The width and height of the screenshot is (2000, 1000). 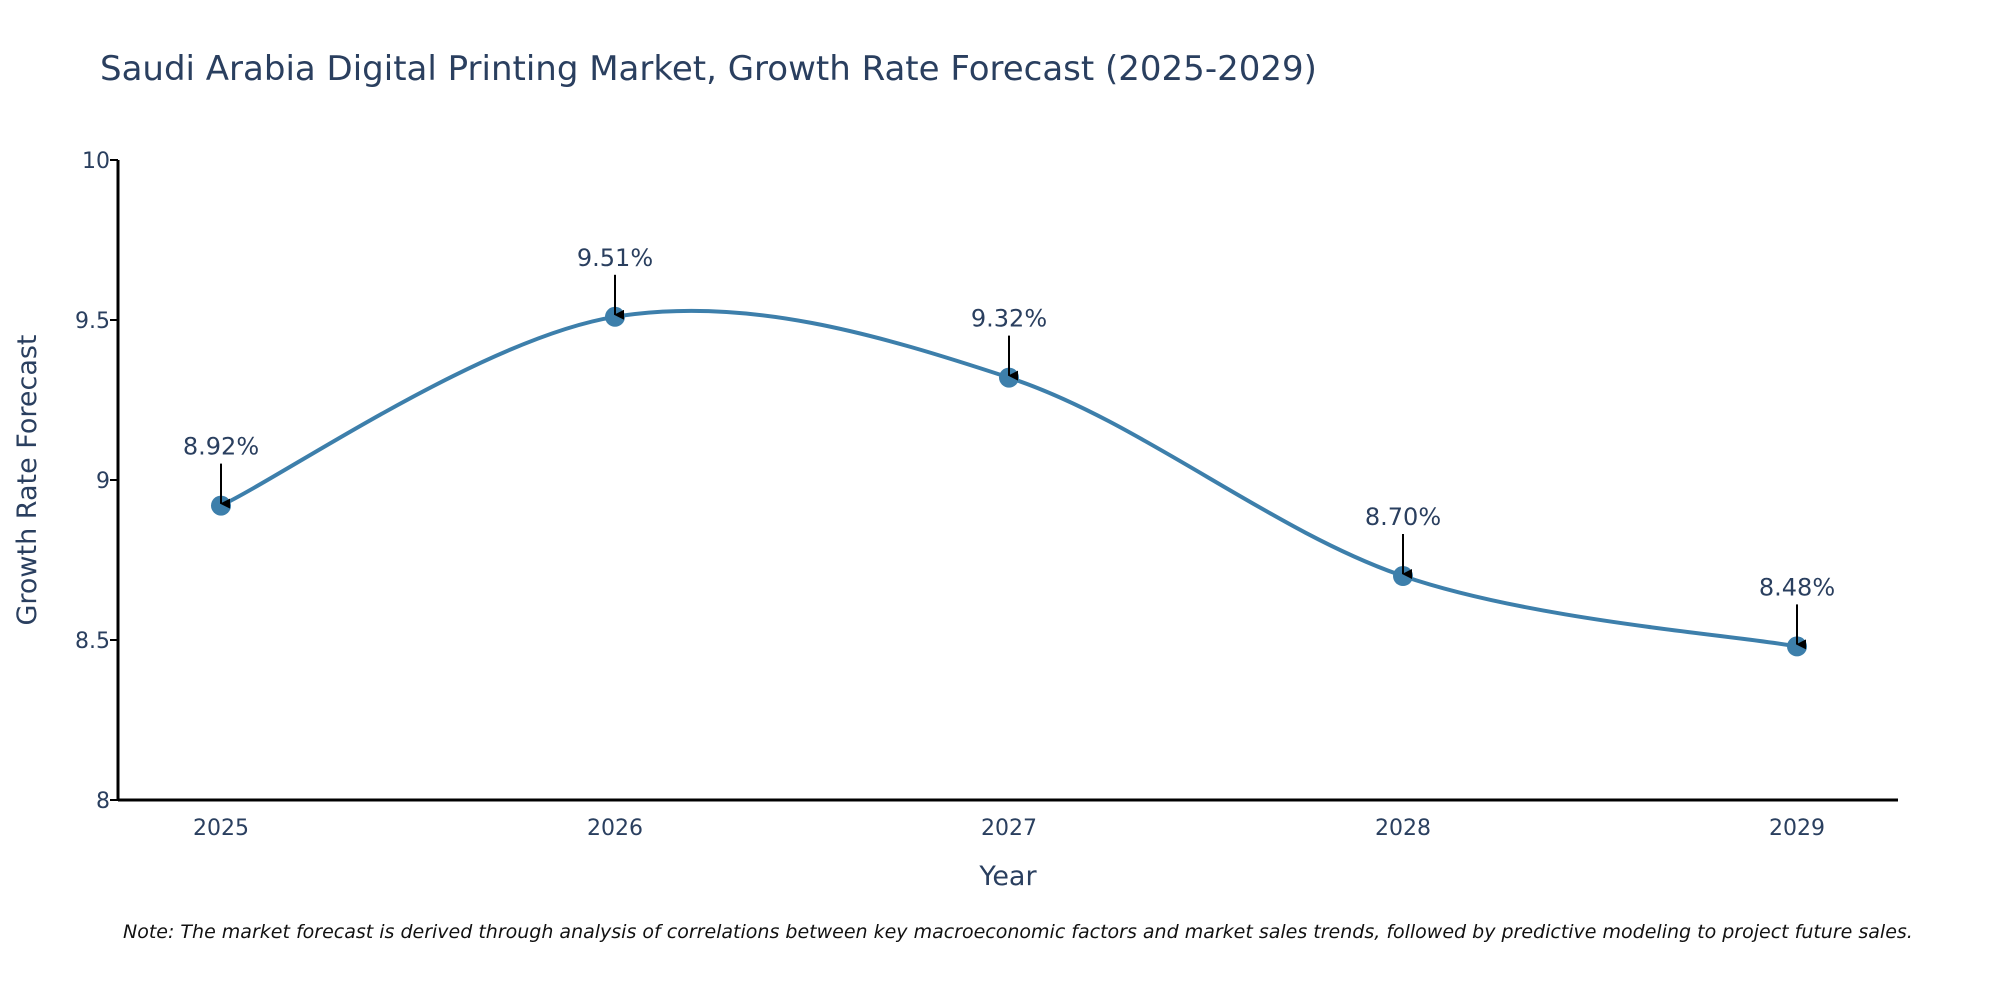 I want to click on x-tick-label: 2025, so click(x=221, y=828).